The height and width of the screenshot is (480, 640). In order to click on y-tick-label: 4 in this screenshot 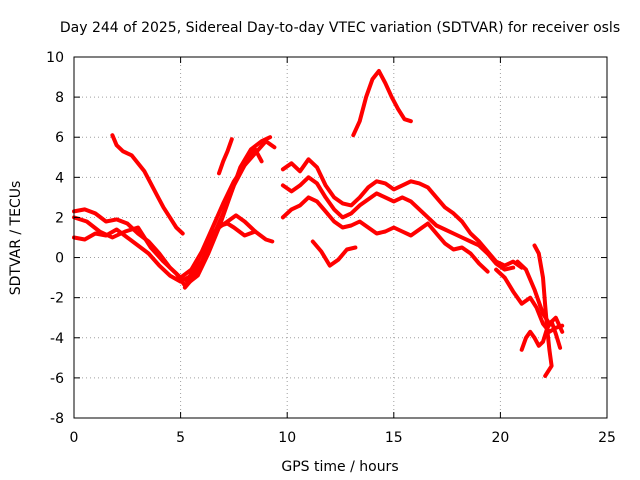, I will do `click(59, 178)`.